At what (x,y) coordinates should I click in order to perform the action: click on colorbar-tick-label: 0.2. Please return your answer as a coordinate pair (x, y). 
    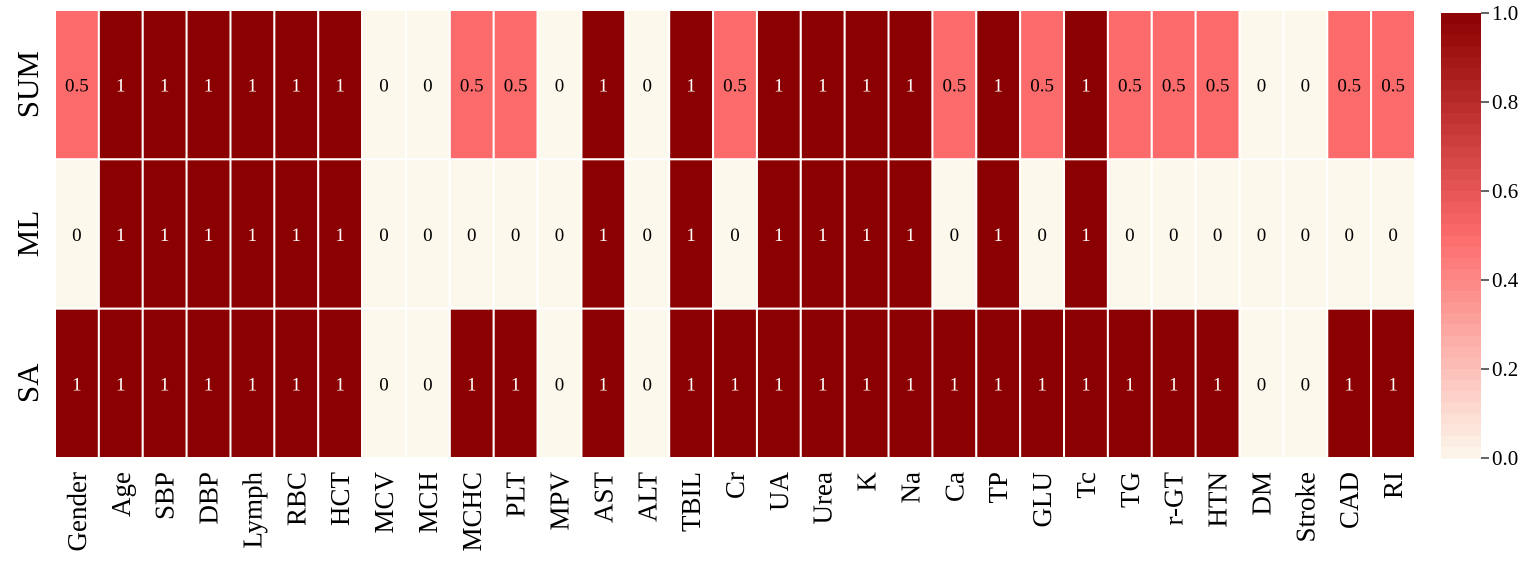
    Looking at the image, I should click on (1505, 369).